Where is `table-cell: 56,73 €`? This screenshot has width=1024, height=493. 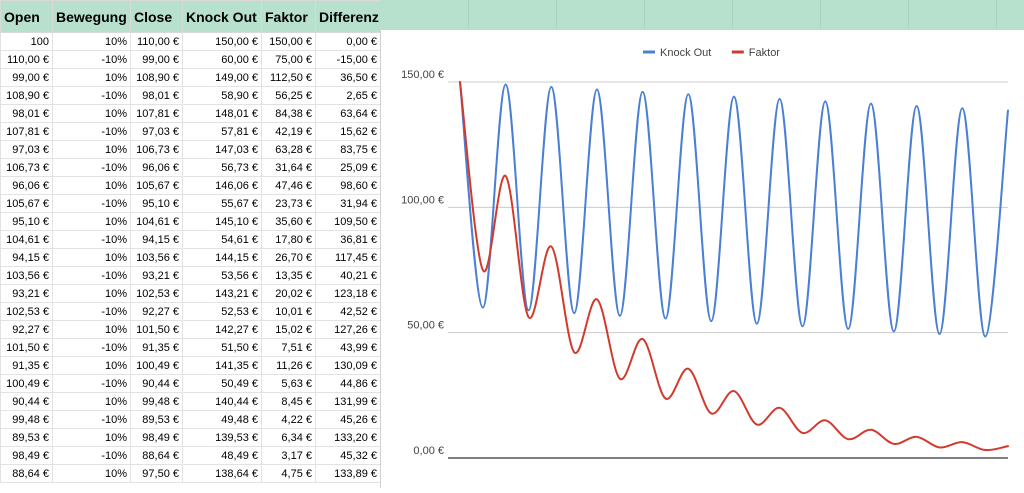 table-cell: 56,73 € is located at coordinates (222, 167).